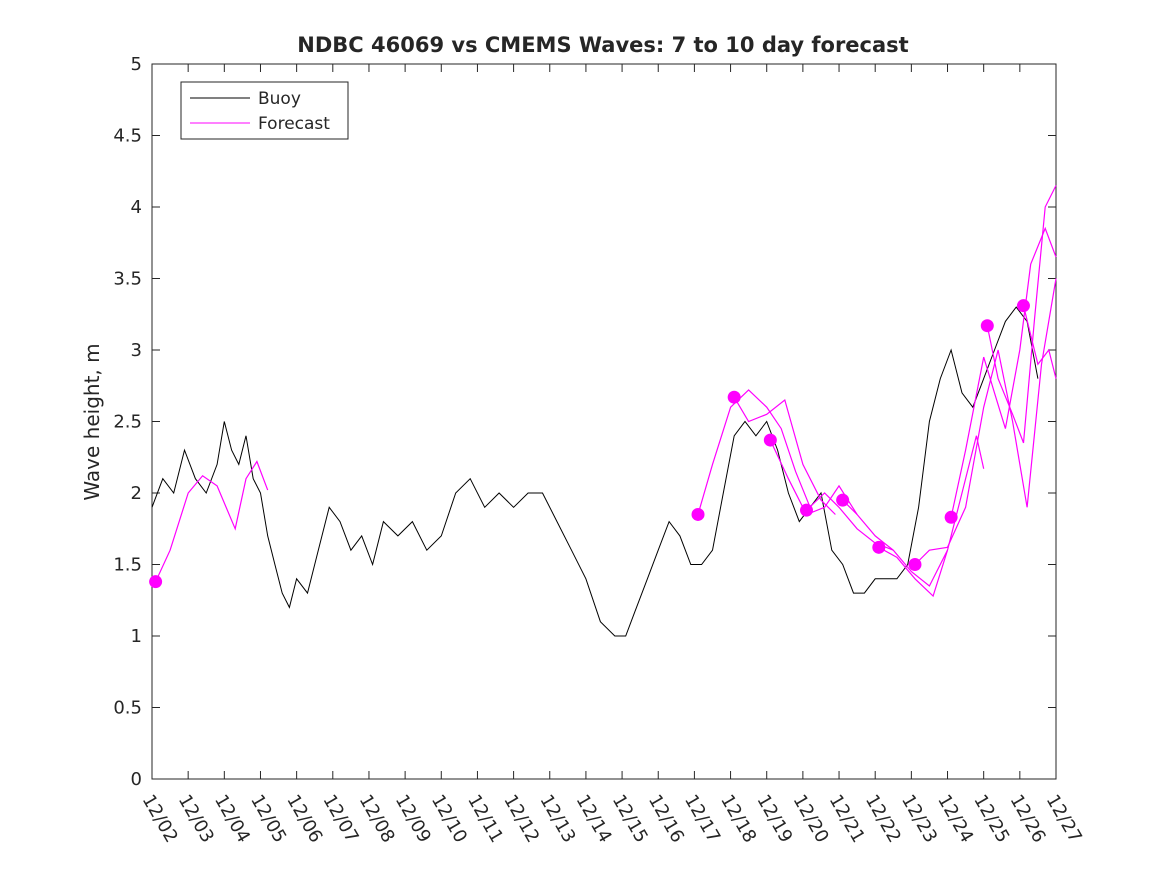 Image resolution: width=1167 pixels, height=875 pixels. Describe the element at coordinates (279, 99) in the screenshot. I see `legend-buoy-label: Buoy` at that location.